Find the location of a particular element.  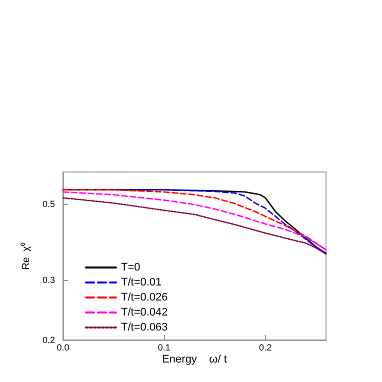

legend-label: T/t=0.042 is located at coordinates (144, 312).